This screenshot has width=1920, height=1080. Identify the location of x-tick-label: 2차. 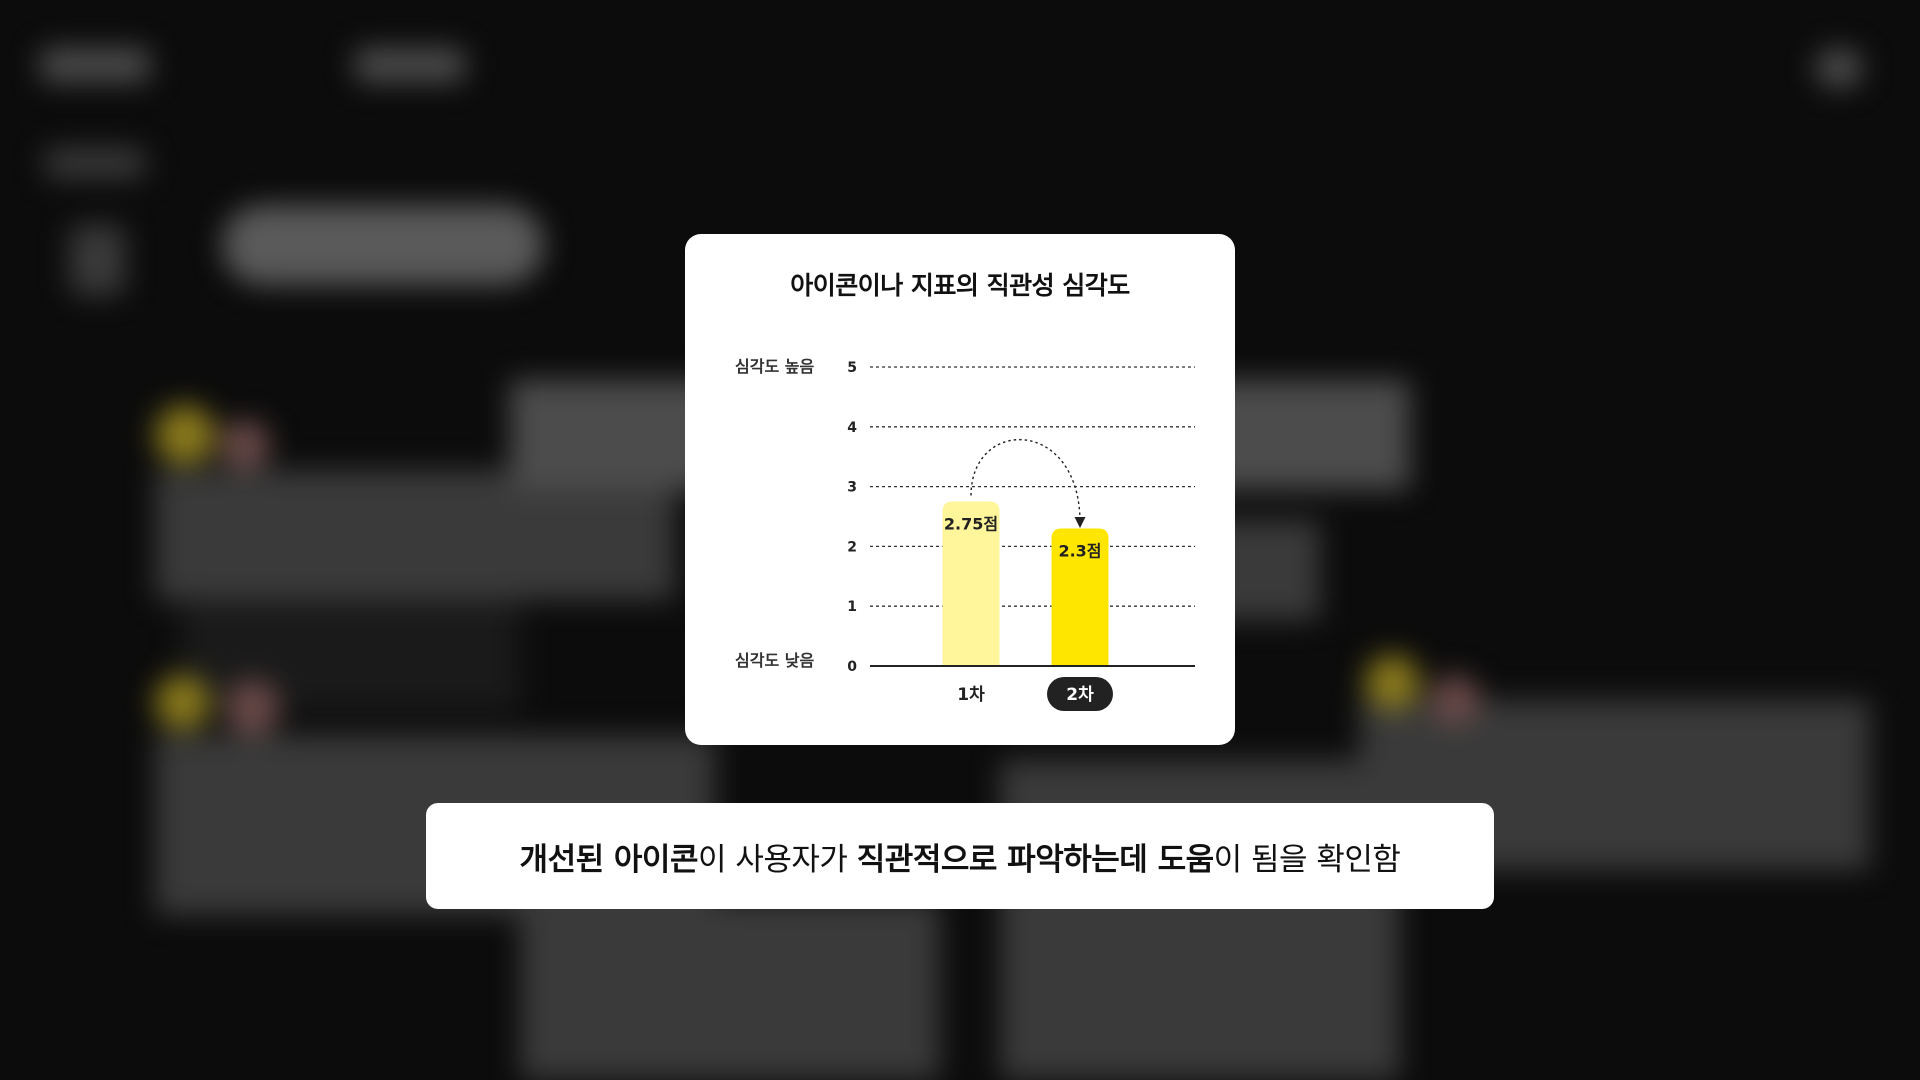
(1080, 695).